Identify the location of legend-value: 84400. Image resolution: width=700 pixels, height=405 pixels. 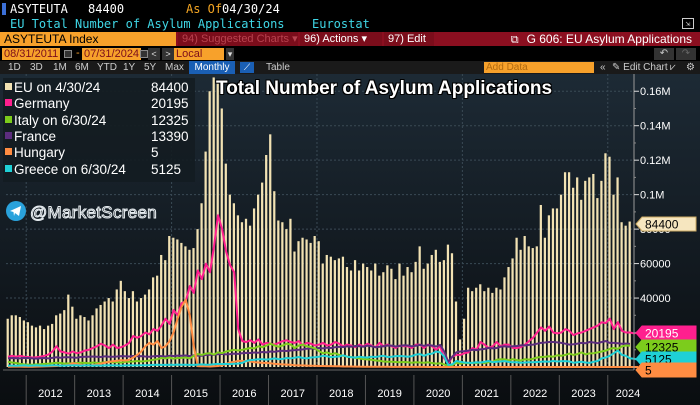
(170, 87).